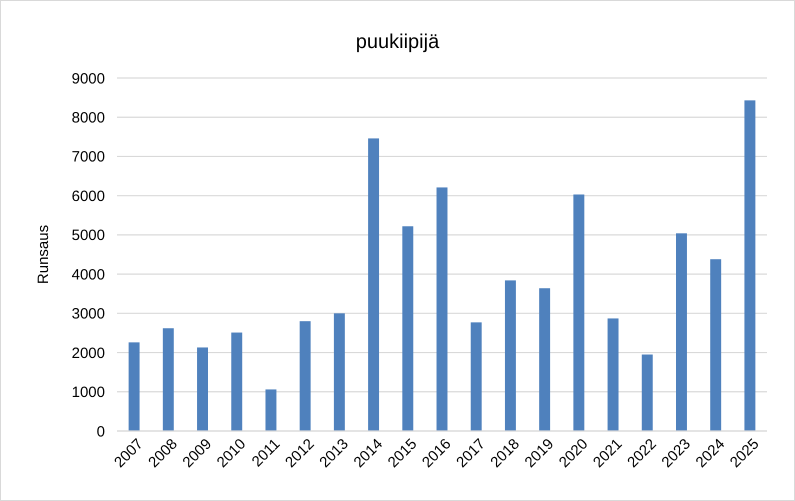  Describe the element at coordinates (88, 157) in the screenshot. I see `y-tick-label: 7000` at that location.